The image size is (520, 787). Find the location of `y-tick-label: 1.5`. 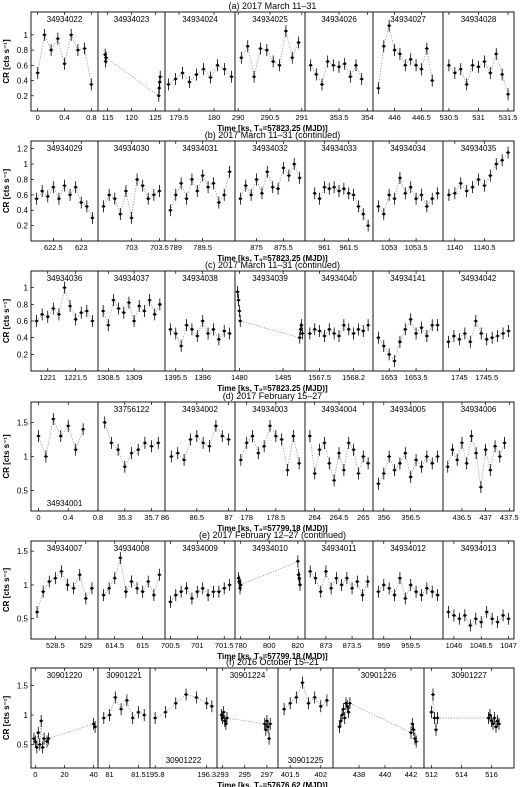

y-tick-label: 1.5 is located at coordinates (23, 422).